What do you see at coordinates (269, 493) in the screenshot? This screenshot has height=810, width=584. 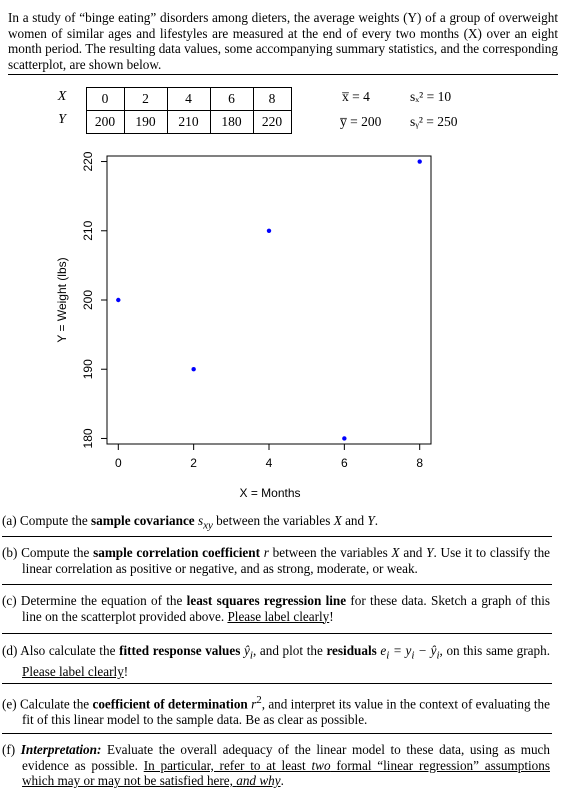 I see `x-axis-label: X = Months` at bounding box center [269, 493].